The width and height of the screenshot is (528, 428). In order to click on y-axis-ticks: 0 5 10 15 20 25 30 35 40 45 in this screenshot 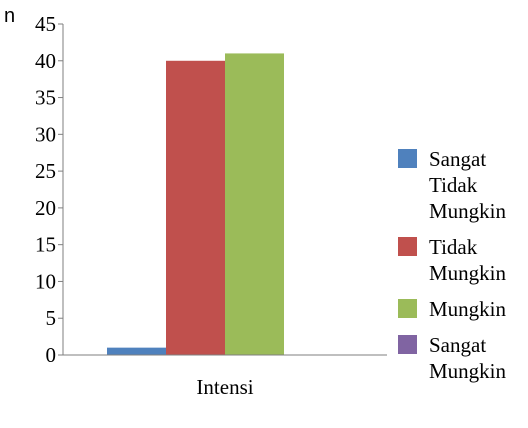, I will do `click(49, 189)`.